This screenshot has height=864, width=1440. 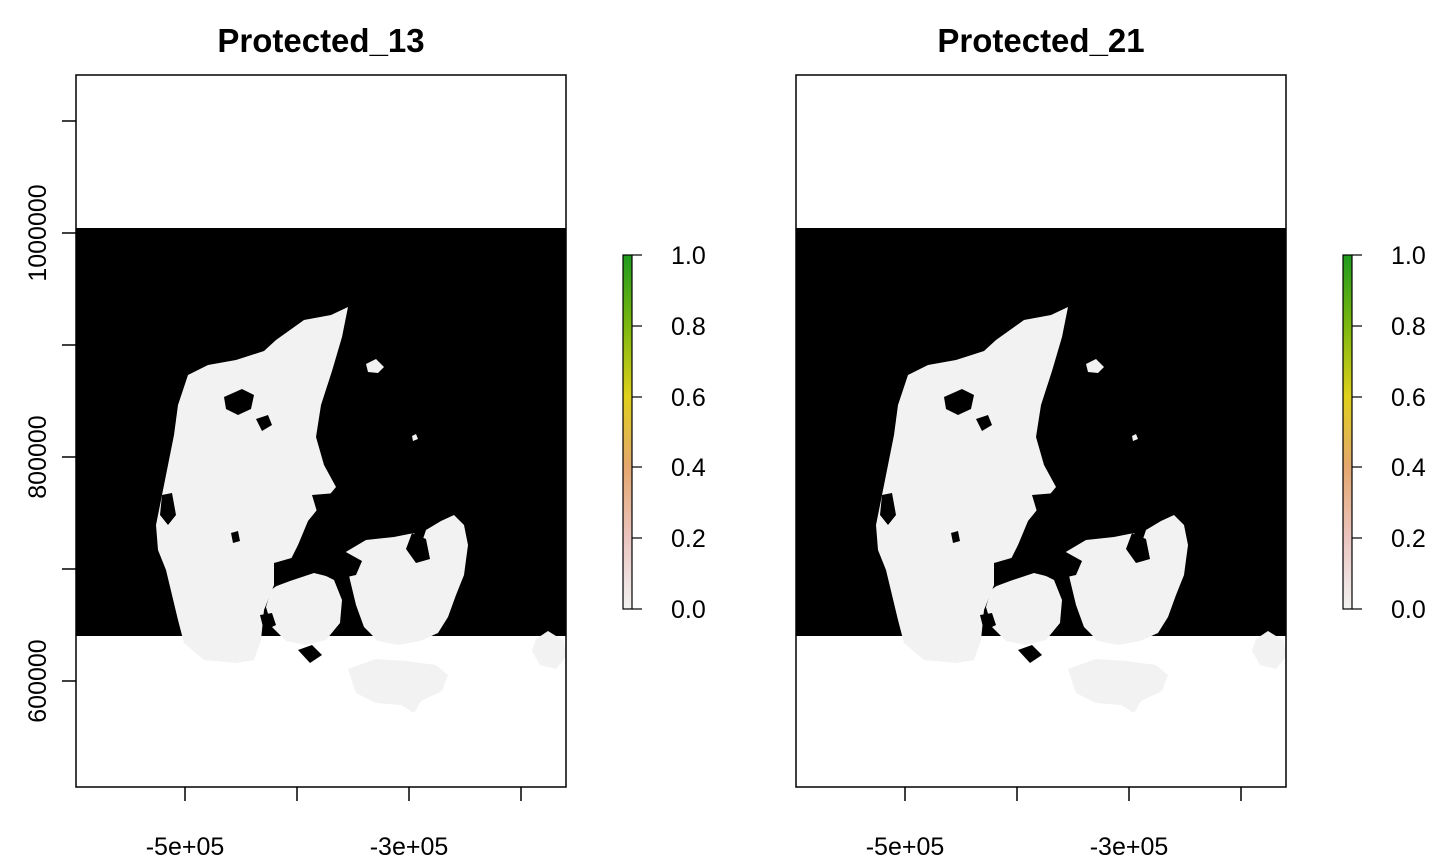 I want to click on color-legend-left: 1.0 0.8 0.6 0.4 0.2 0.0, so click(x=664, y=433).